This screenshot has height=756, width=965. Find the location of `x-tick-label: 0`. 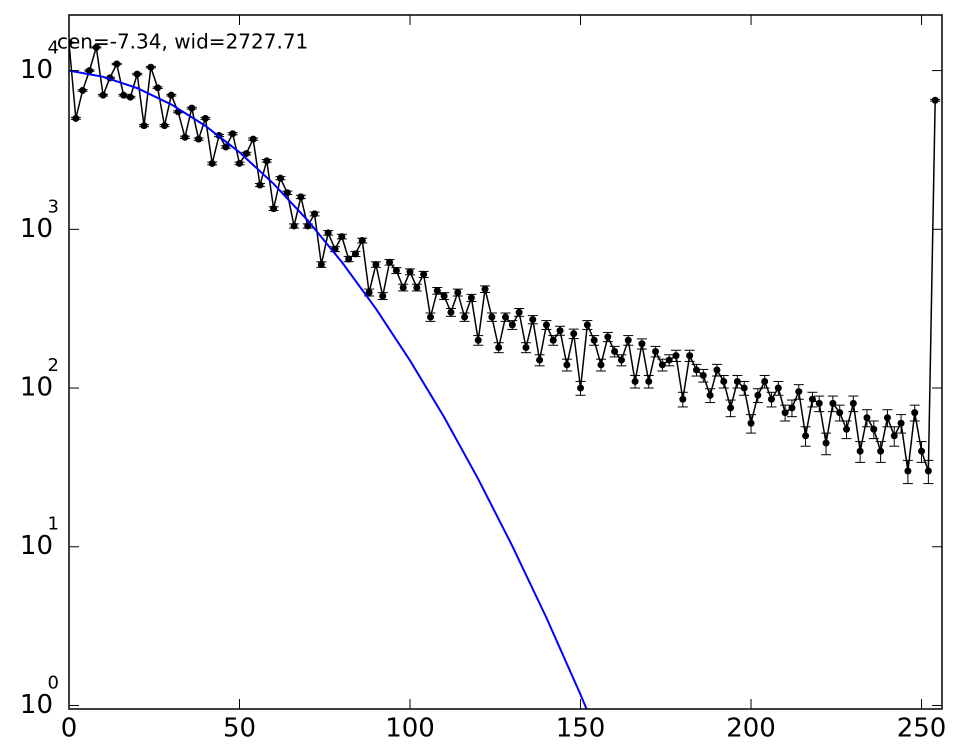

x-tick-label: 0 is located at coordinates (69, 729).